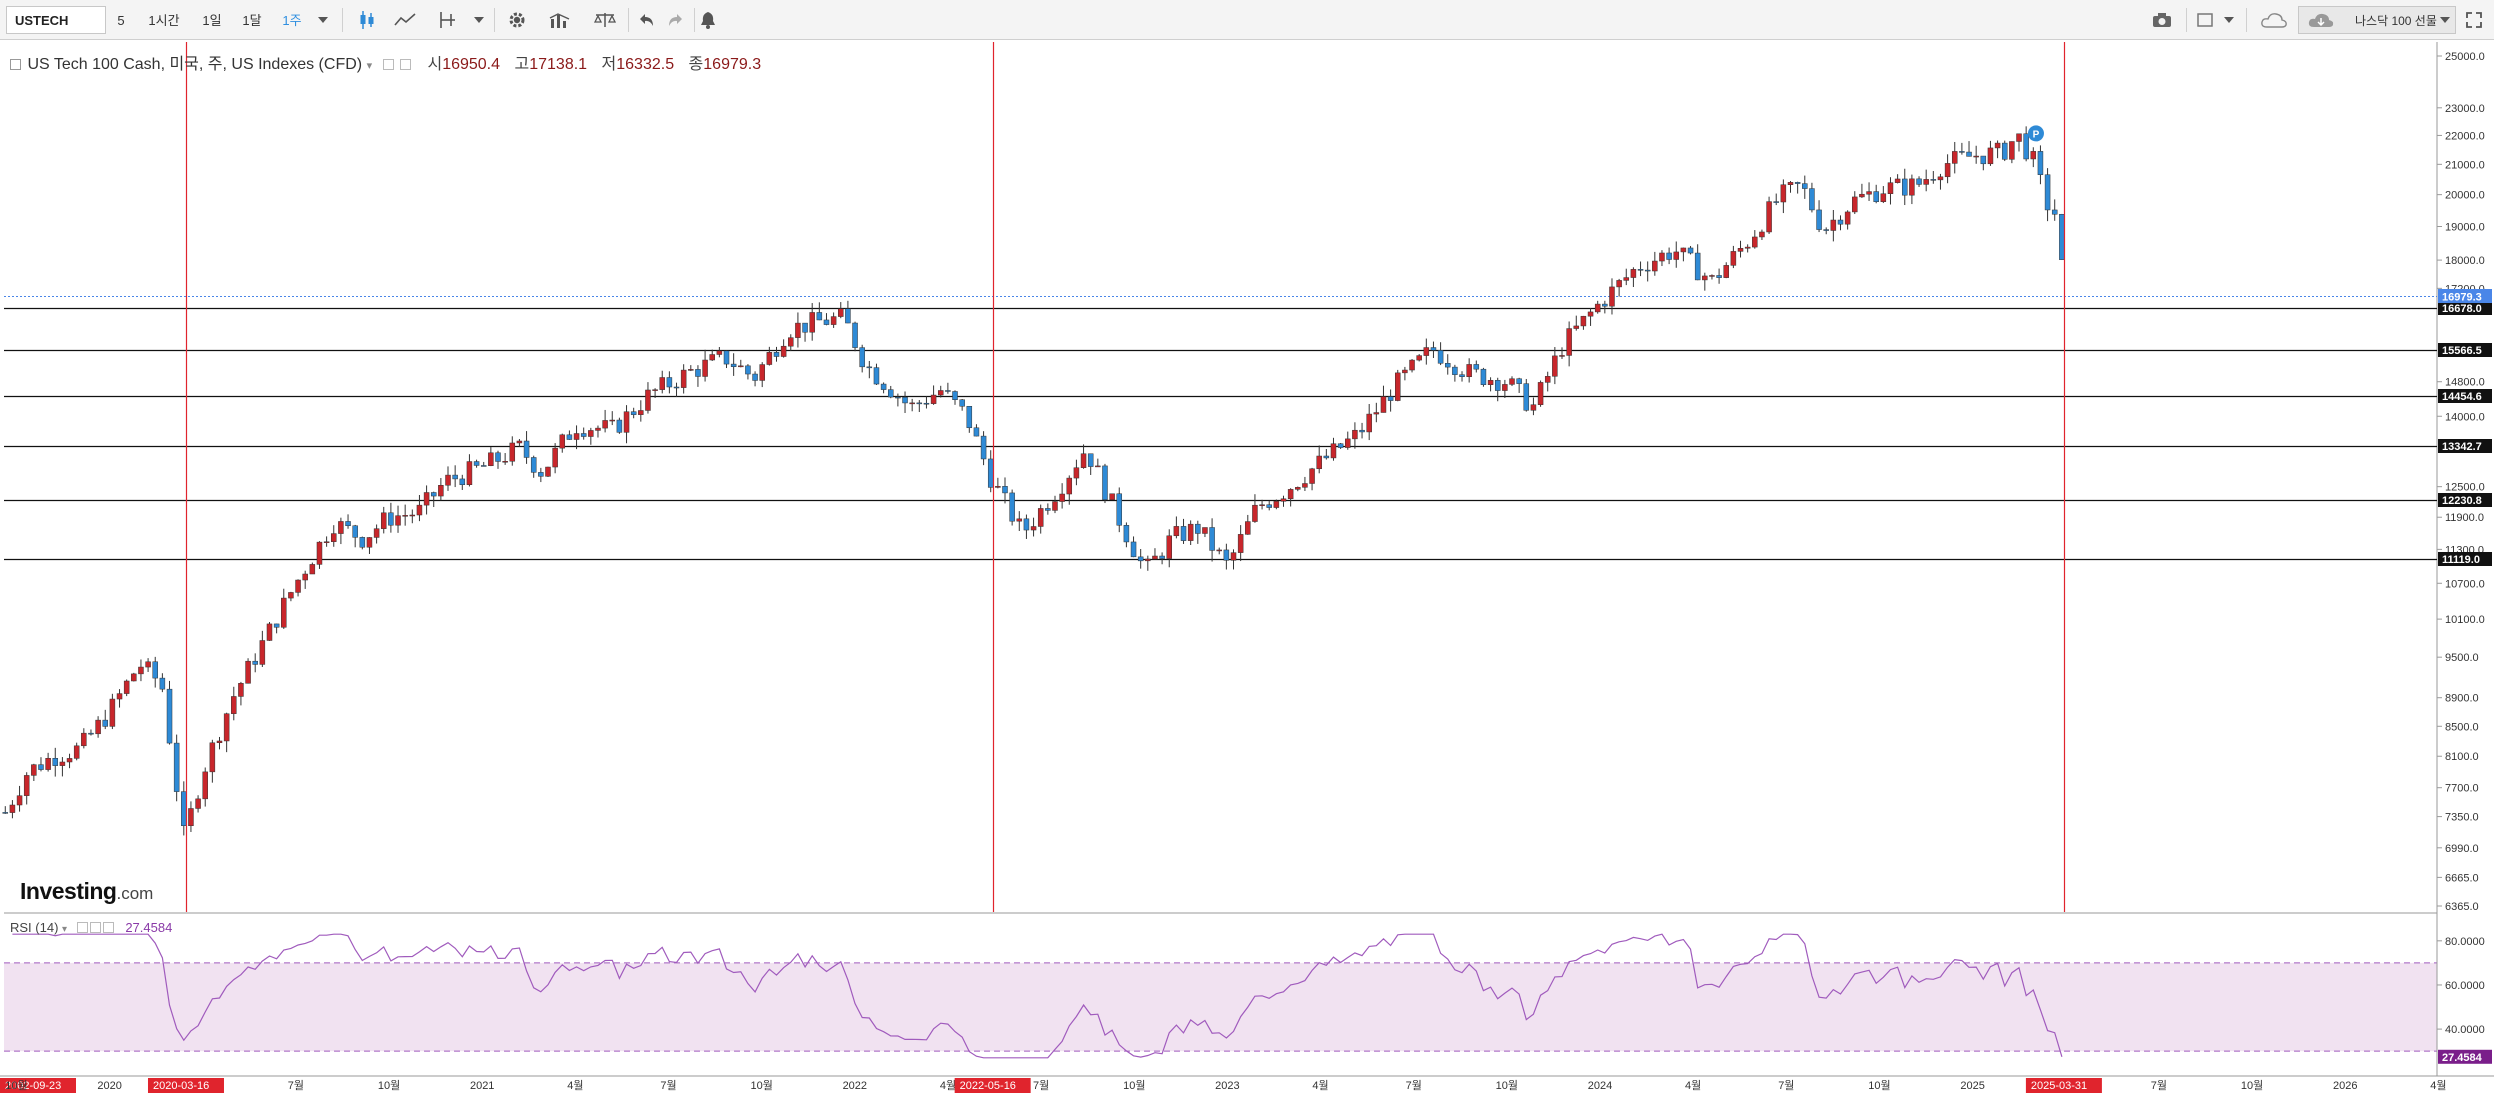 The height and width of the screenshot is (1098, 2494). Describe the element at coordinates (323, 20) in the screenshot. I see `interval-dropdown-icon` at that location.